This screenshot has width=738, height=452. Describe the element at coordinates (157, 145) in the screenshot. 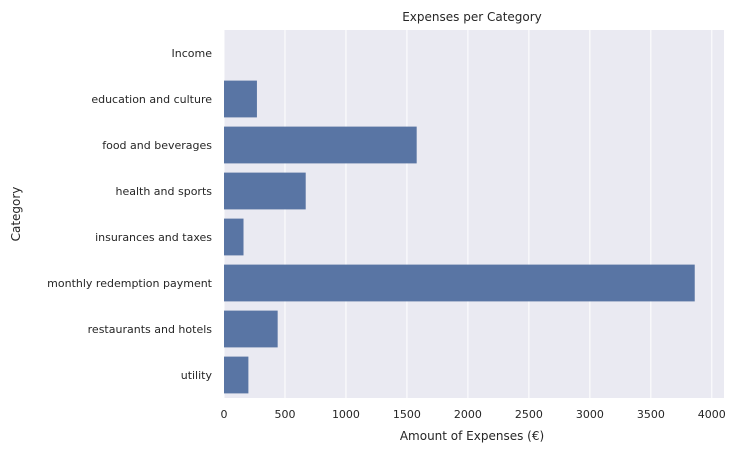

I see `category-tick-label: food and beverages` at that location.